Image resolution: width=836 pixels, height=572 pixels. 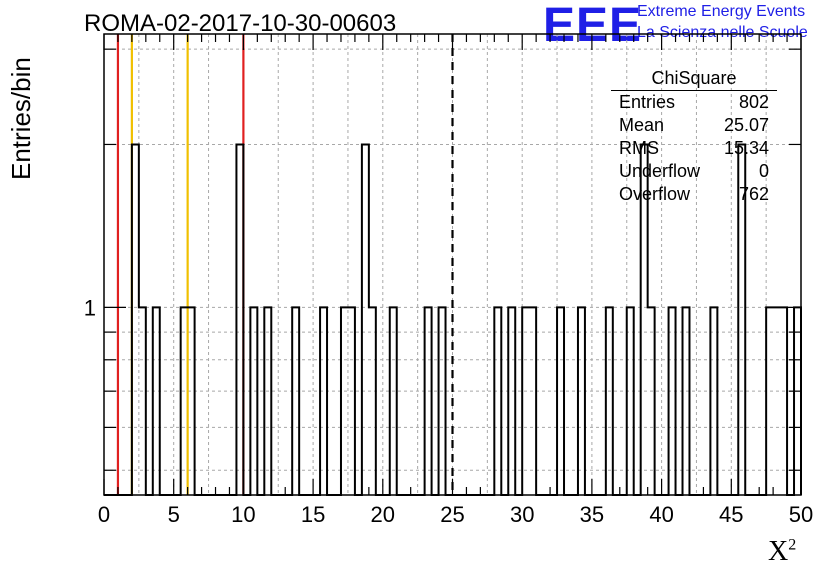 What do you see at coordinates (522, 514) in the screenshot?
I see `x-tick-label: 30` at bounding box center [522, 514].